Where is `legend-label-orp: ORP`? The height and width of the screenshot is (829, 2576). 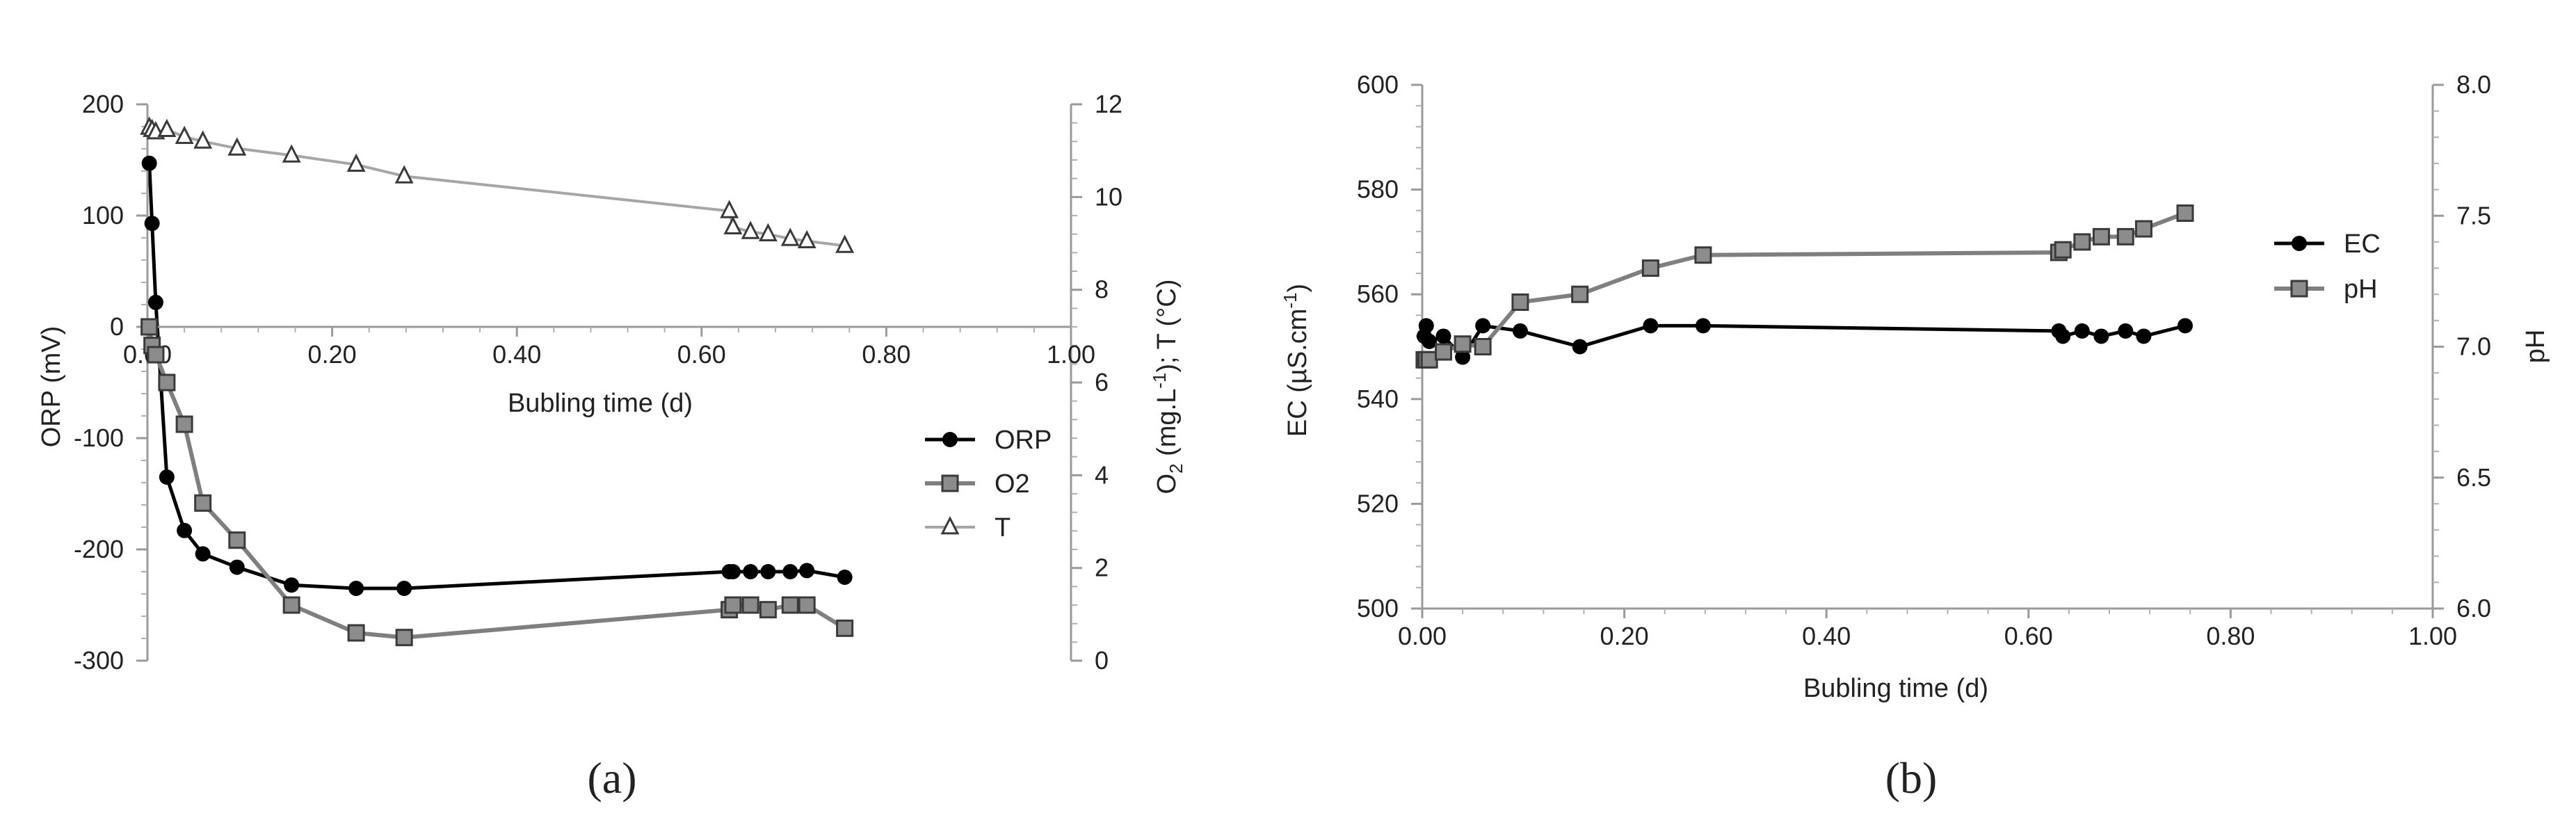
legend-label-orp: ORP is located at coordinates (1024, 440).